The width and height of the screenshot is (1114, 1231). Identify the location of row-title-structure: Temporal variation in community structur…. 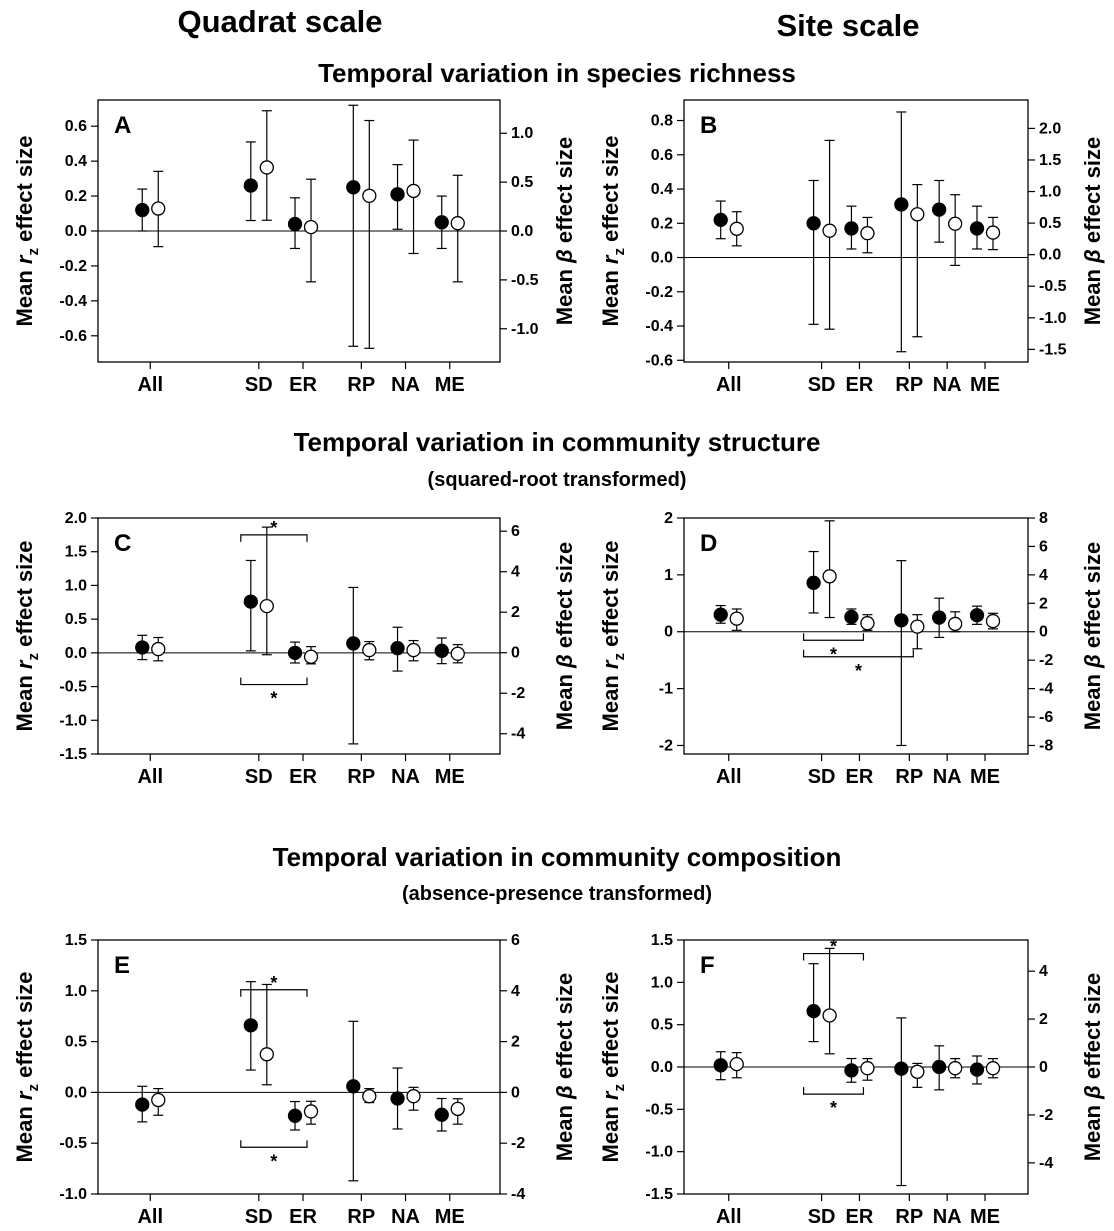
(557, 442).